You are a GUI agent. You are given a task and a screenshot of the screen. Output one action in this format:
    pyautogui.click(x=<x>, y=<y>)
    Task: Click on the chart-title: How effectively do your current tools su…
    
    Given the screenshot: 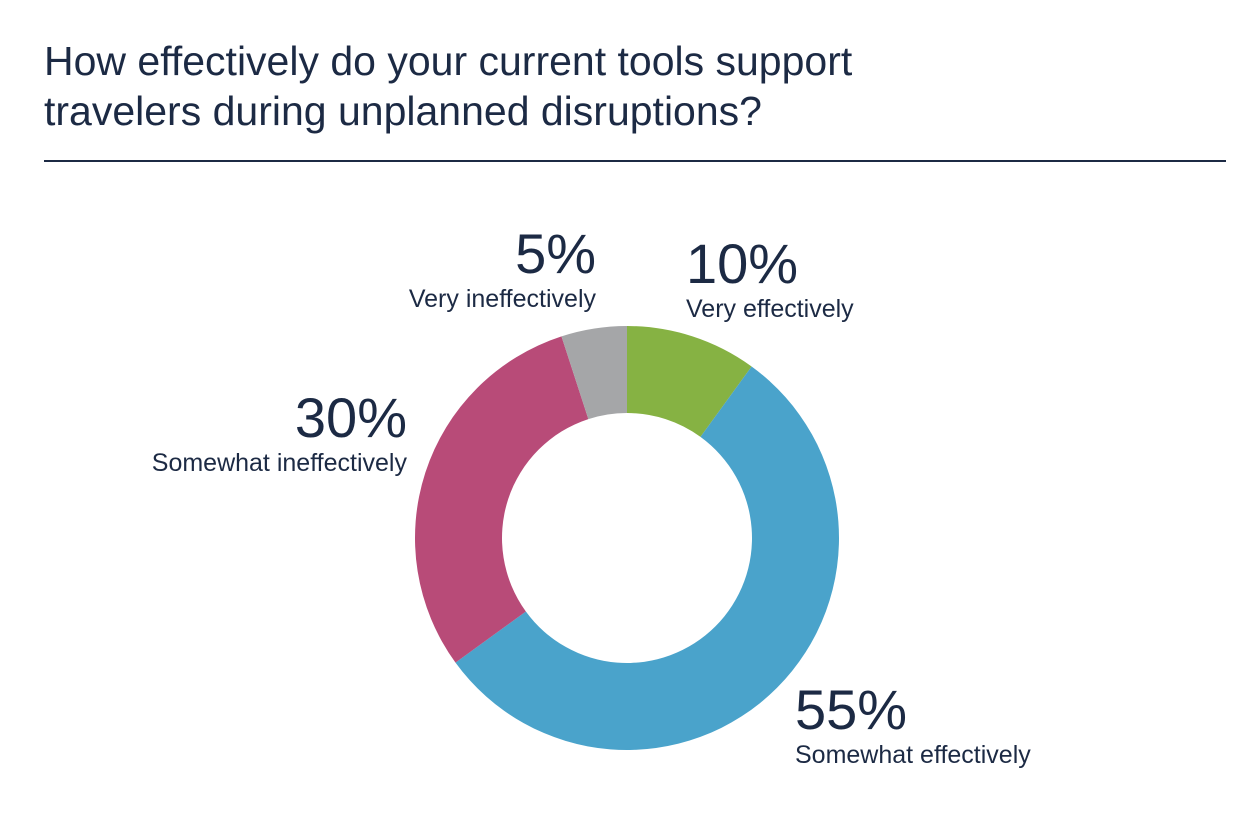 What is the action you would take?
    pyautogui.click(x=594, y=86)
    